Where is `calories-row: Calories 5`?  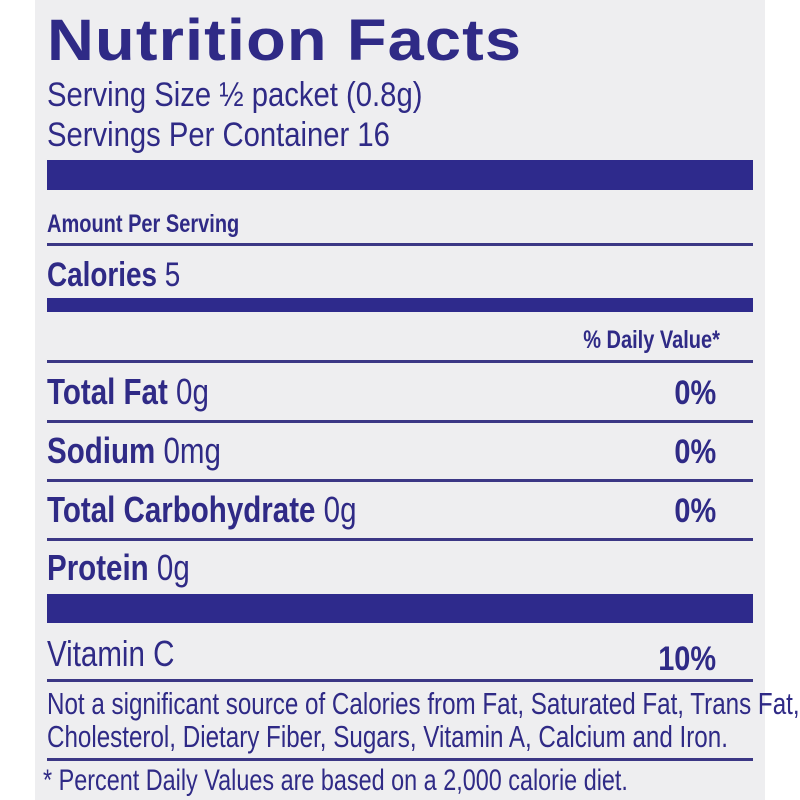
calories-row: Calories 5 is located at coordinates (113, 275).